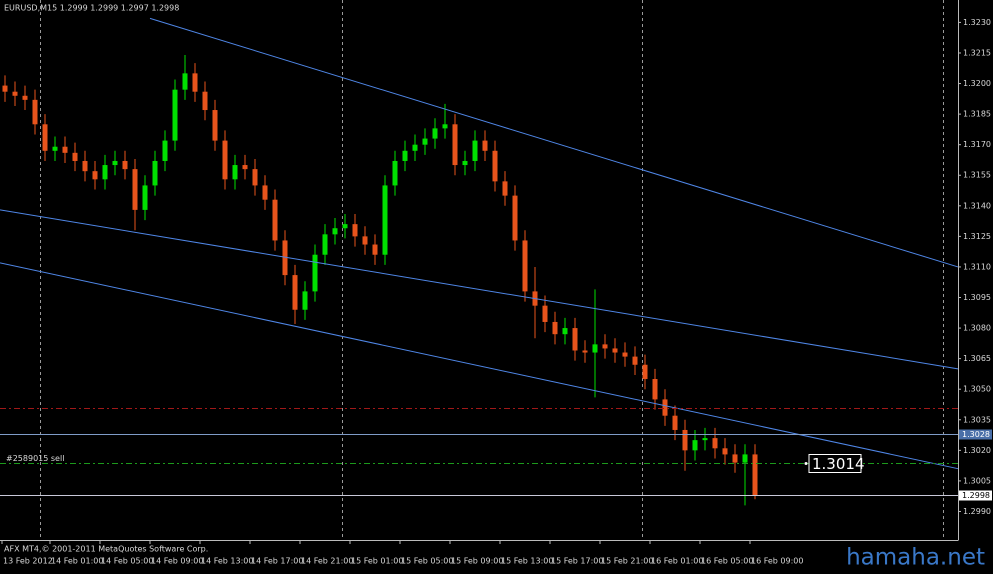 The image size is (993, 574). What do you see at coordinates (977, 22) in the screenshot?
I see `y-tick-label: 1.3230` at bounding box center [977, 22].